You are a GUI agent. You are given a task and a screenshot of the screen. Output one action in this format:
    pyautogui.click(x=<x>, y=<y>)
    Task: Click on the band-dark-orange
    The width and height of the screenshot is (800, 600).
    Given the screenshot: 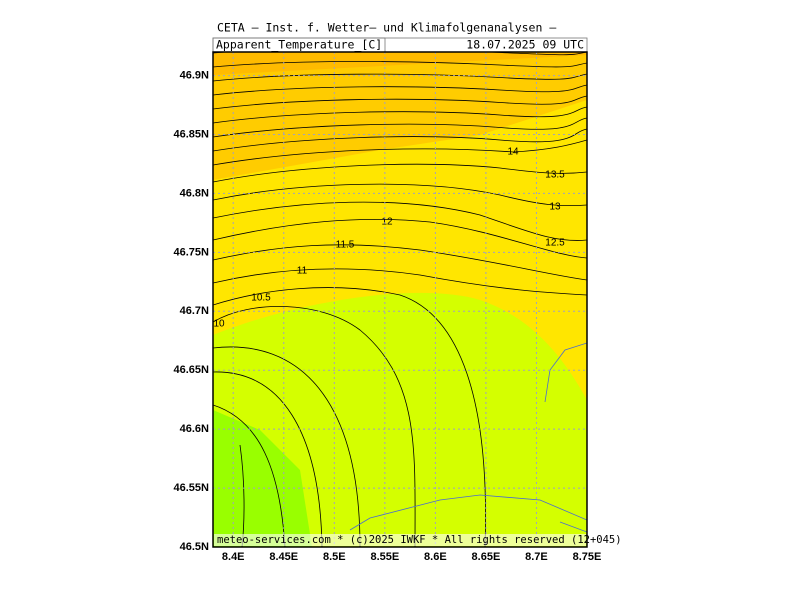 What is the action you would take?
    pyautogui.click(x=400, y=63)
    